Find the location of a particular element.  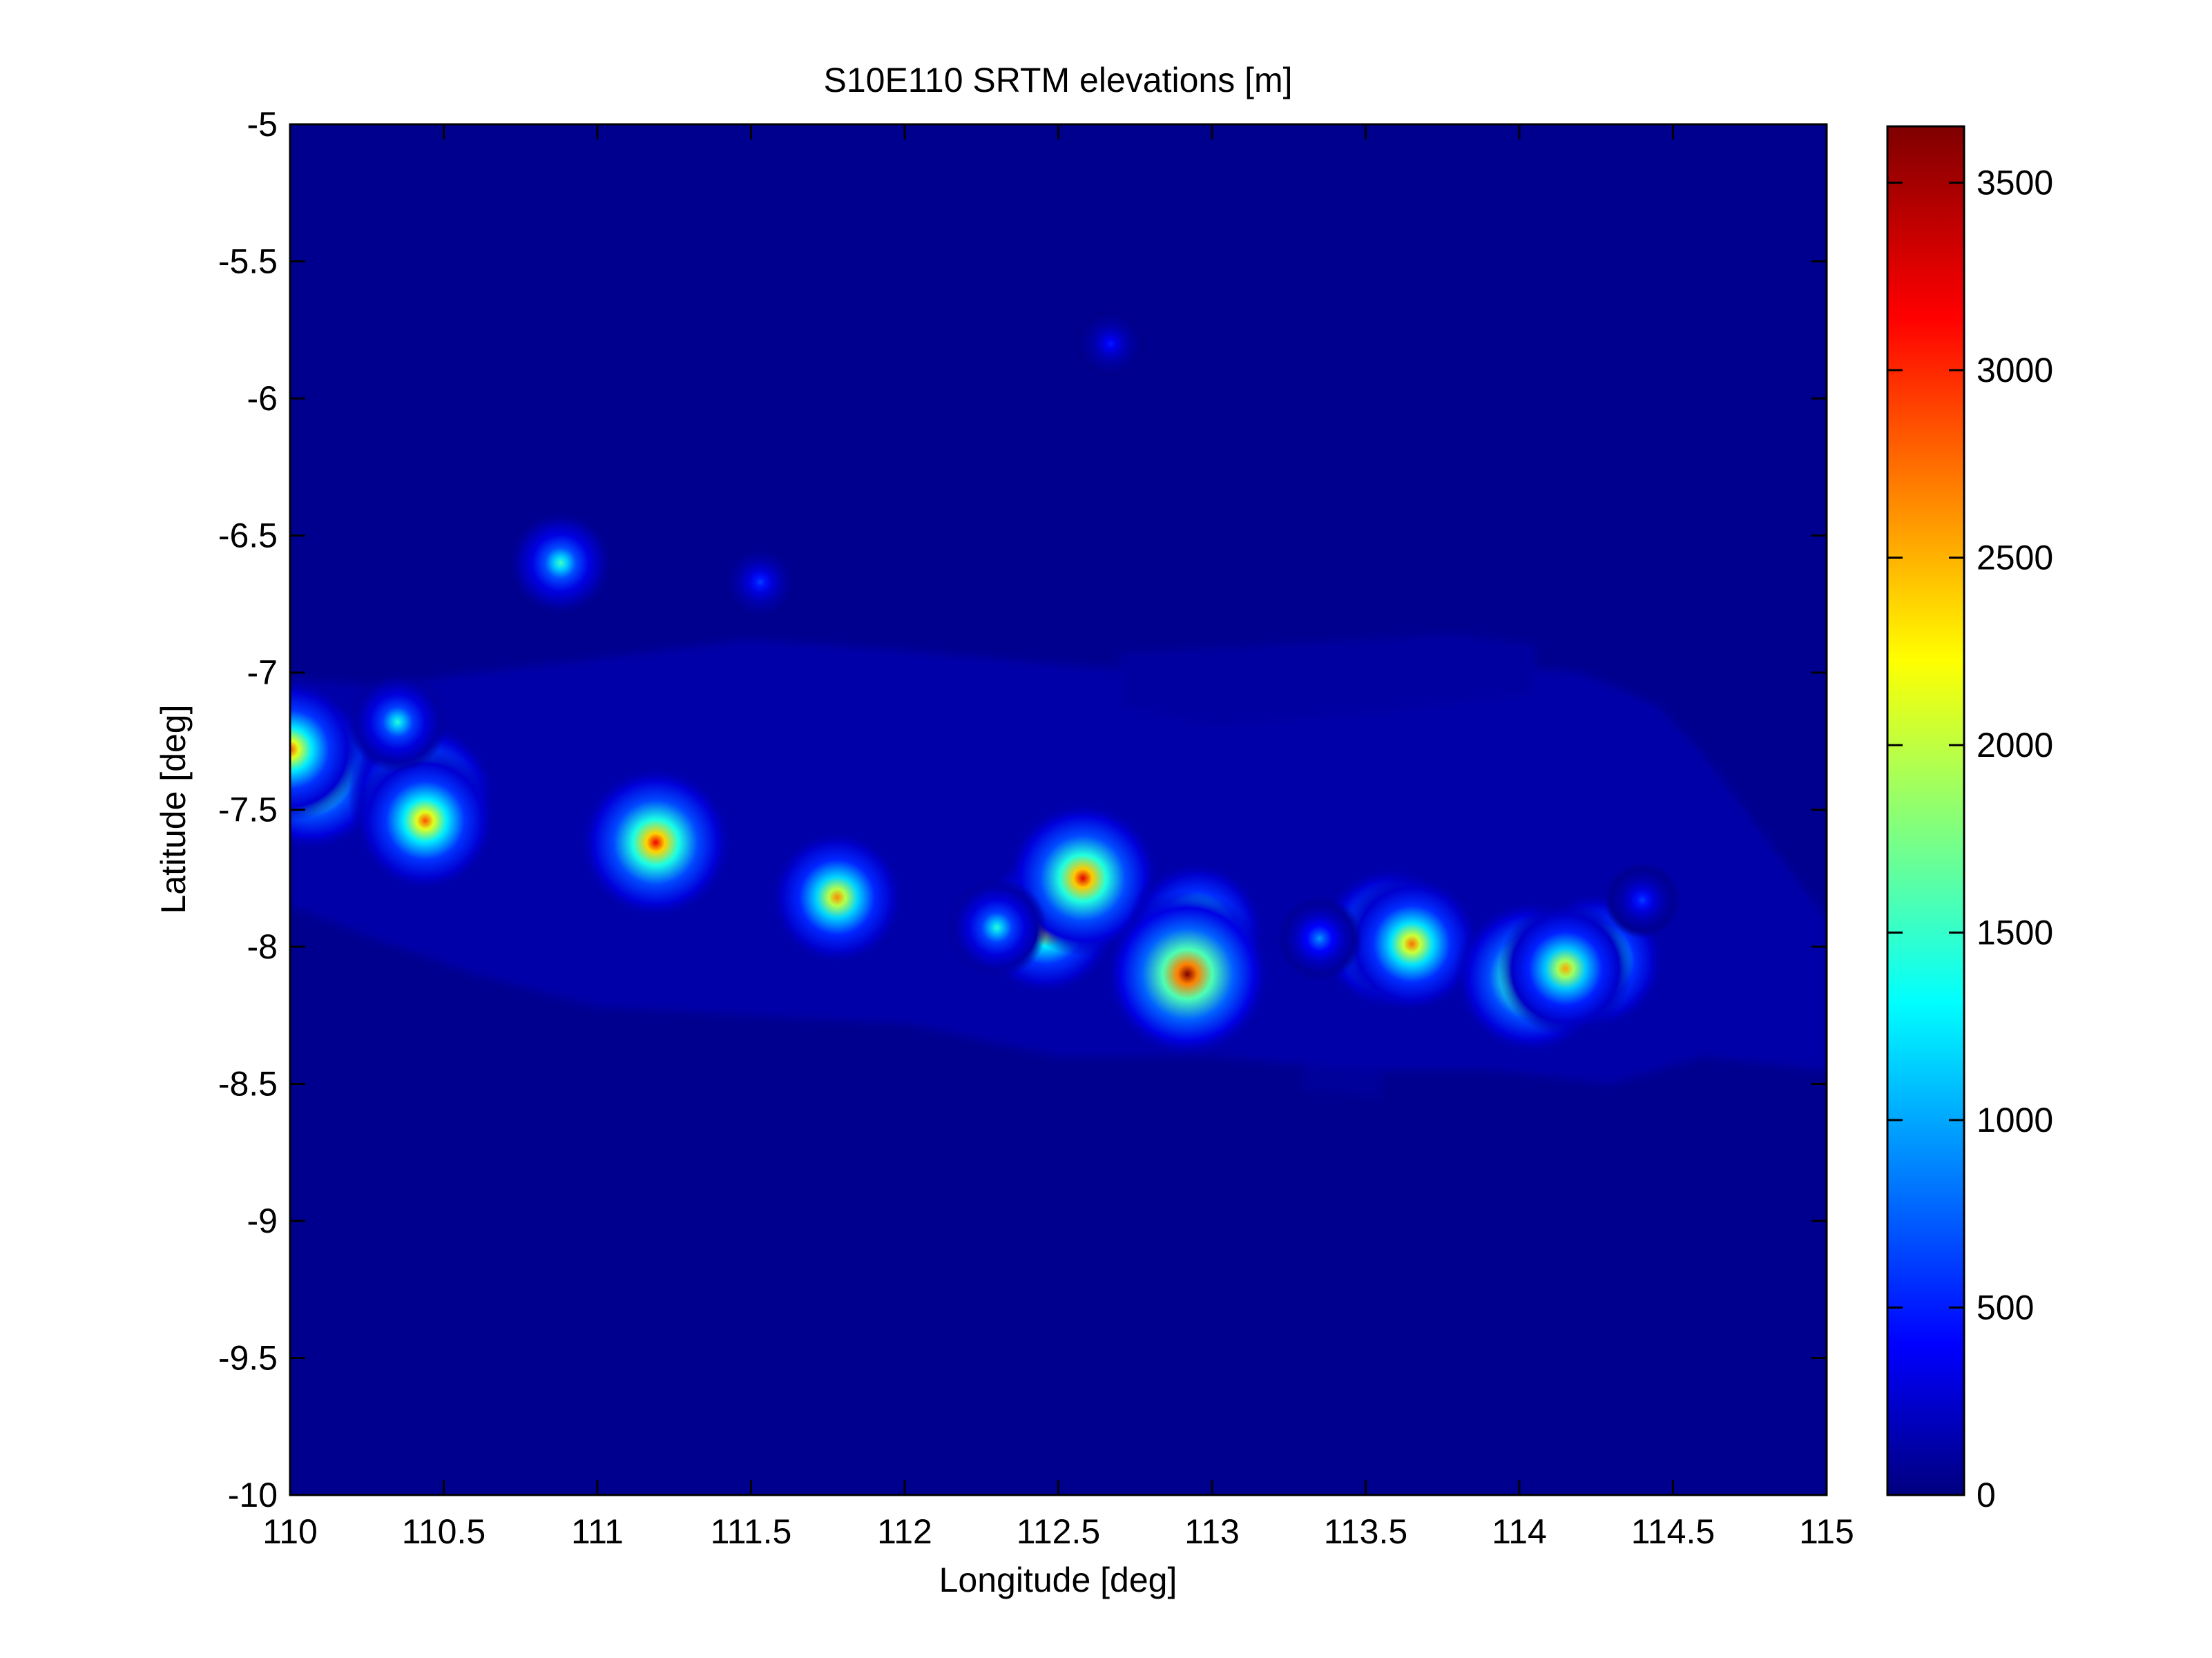

x-tick-label: 110 is located at coordinates (290, 1531).